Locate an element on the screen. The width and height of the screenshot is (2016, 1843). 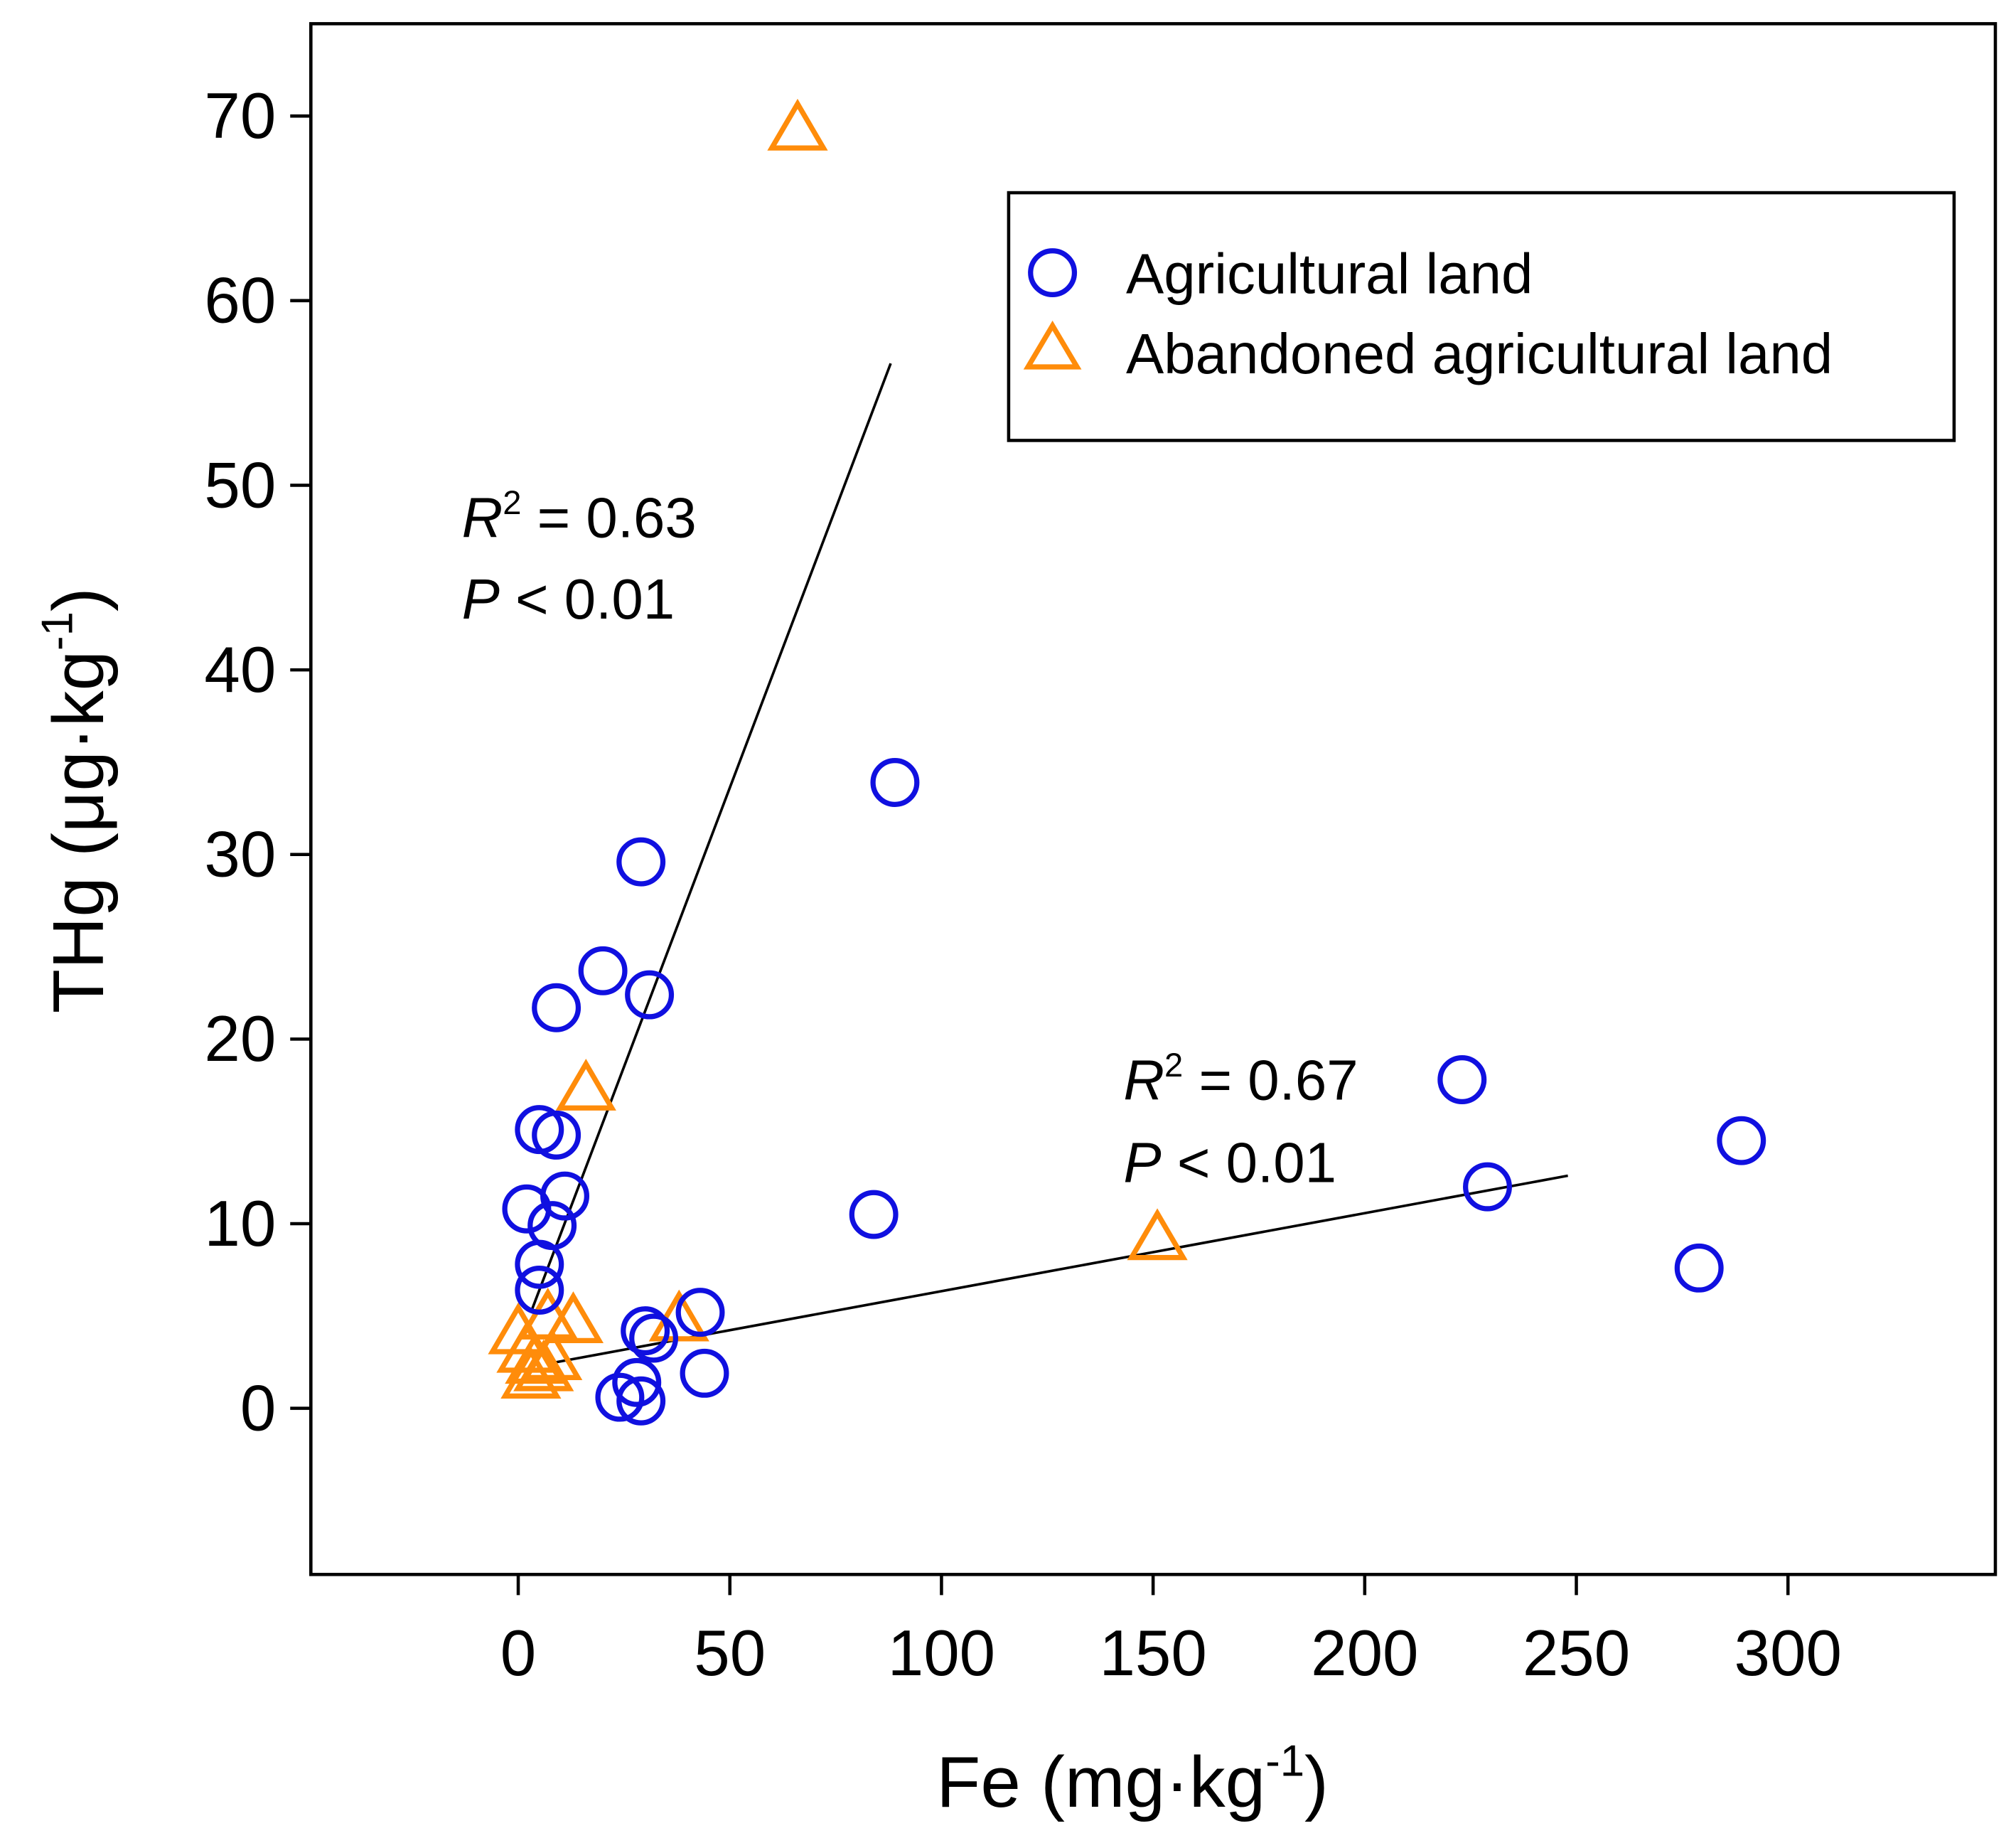
y-tick-label-60: 60 is located at coordinates (240, 301).